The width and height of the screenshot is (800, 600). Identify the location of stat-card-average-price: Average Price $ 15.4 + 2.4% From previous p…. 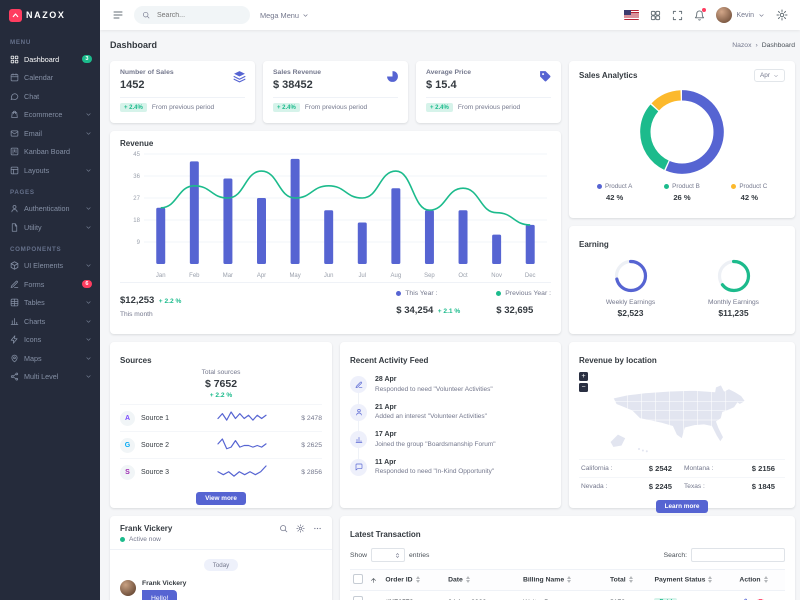
(488, 92).